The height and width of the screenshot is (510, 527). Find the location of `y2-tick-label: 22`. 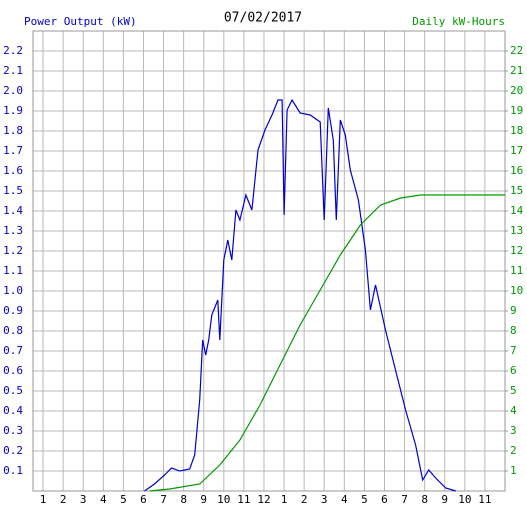

y2-tick-label: 22 is located at coordinates (516, 50).